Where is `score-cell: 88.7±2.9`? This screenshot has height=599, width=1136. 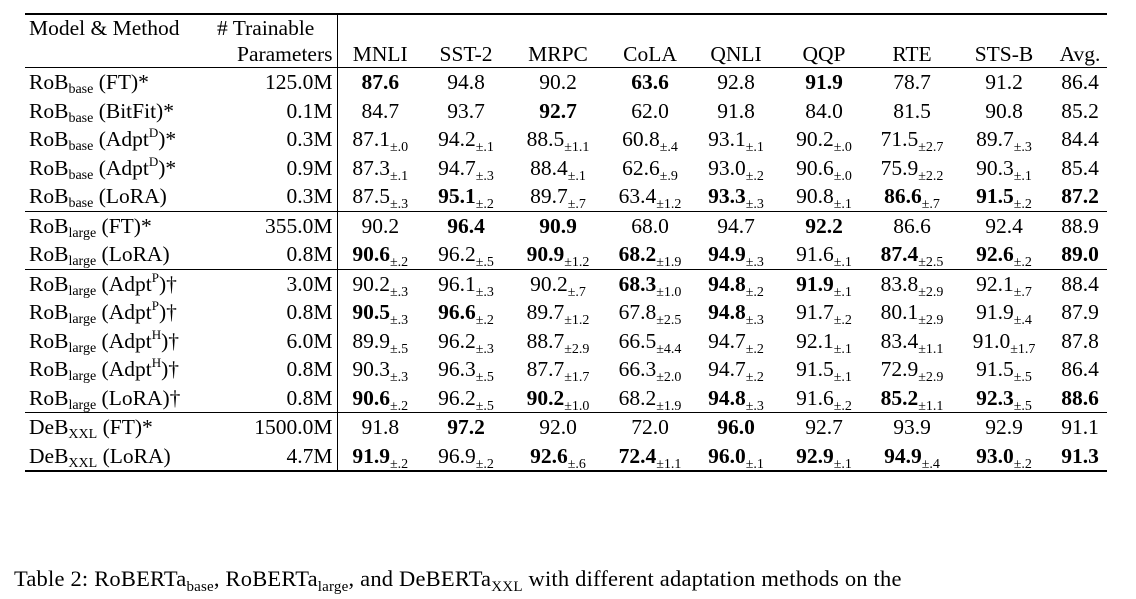
score-cell: 88.7±2.9 is located at coordinates (558, 342).